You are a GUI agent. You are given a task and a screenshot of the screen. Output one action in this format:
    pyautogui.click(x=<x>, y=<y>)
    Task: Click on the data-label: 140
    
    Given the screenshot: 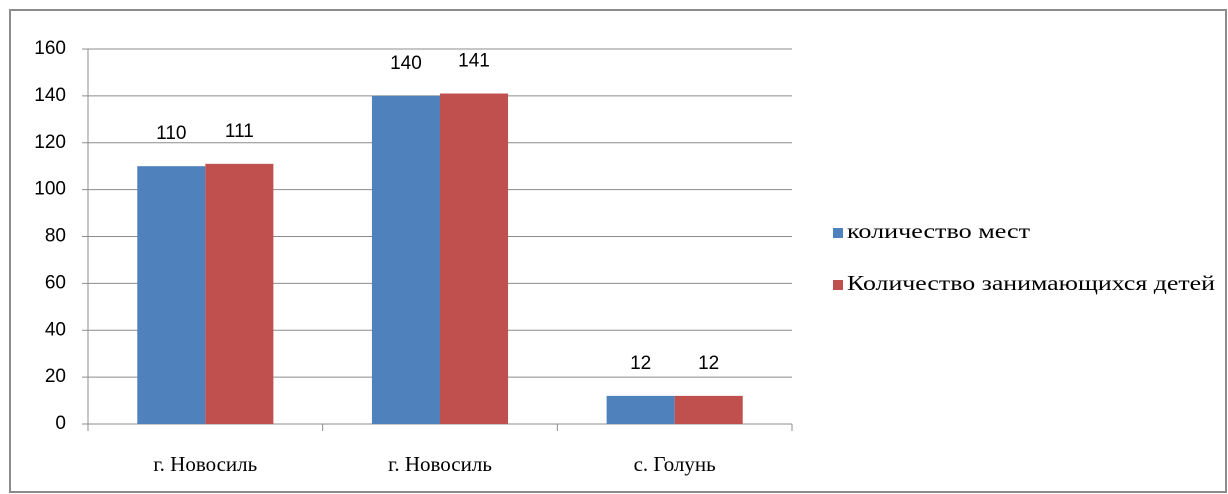 What is the action you would take?
    pyautogui.click(x=406, y=63)
    